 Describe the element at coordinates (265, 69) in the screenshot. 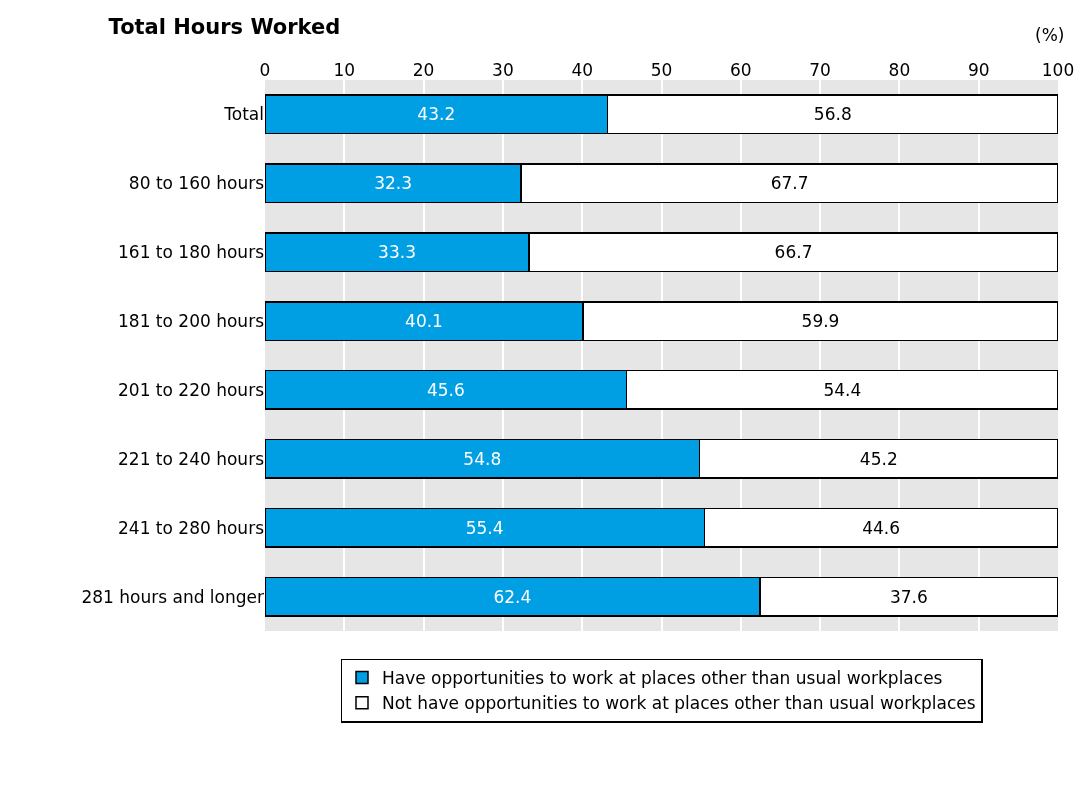

I see `x-tick-label: 0` at that location.